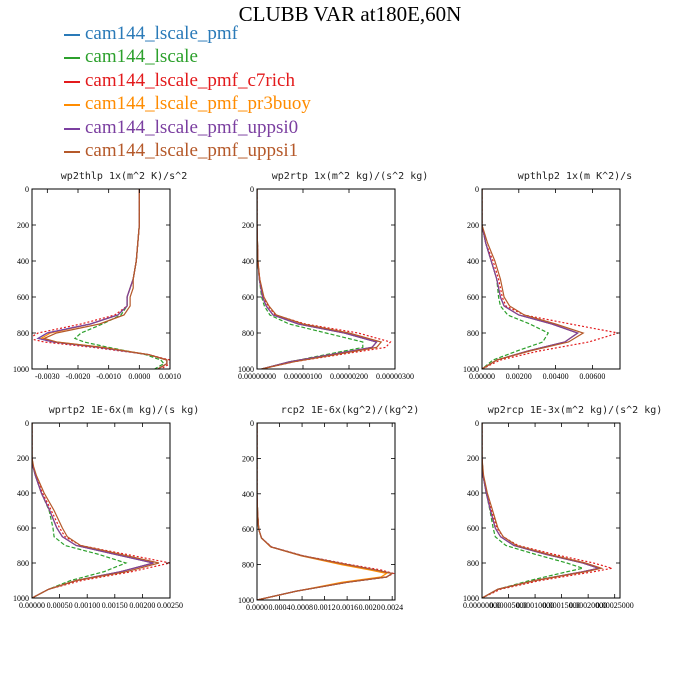 The width and height of the screenshot is (700, 700). What do you see at coordinates (588, 605) in the screenshot?
I see `x-tick-label: 0.00020000` at bounding box center [588, 605].